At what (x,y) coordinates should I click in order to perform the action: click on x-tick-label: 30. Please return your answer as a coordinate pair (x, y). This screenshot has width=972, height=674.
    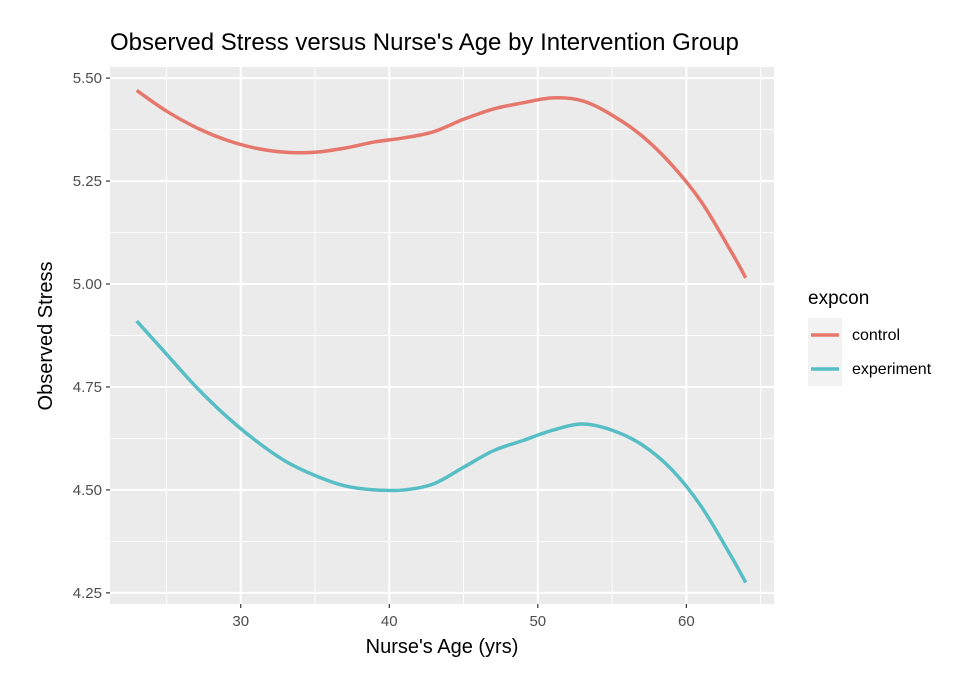
    Looking at the image, I should click on (240, 621).